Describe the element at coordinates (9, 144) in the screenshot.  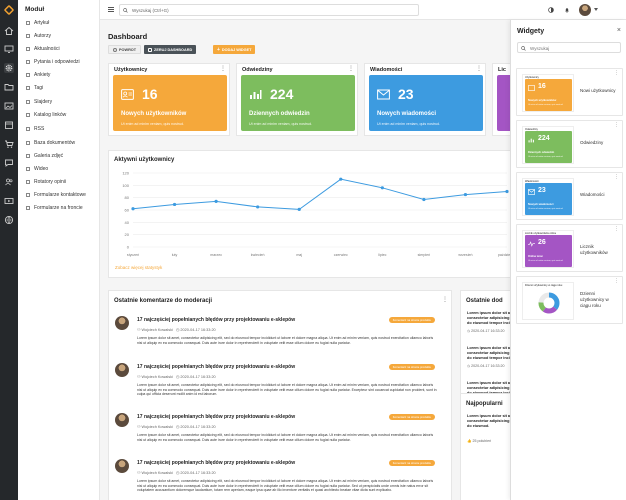
I see `cart-icon` at that location.